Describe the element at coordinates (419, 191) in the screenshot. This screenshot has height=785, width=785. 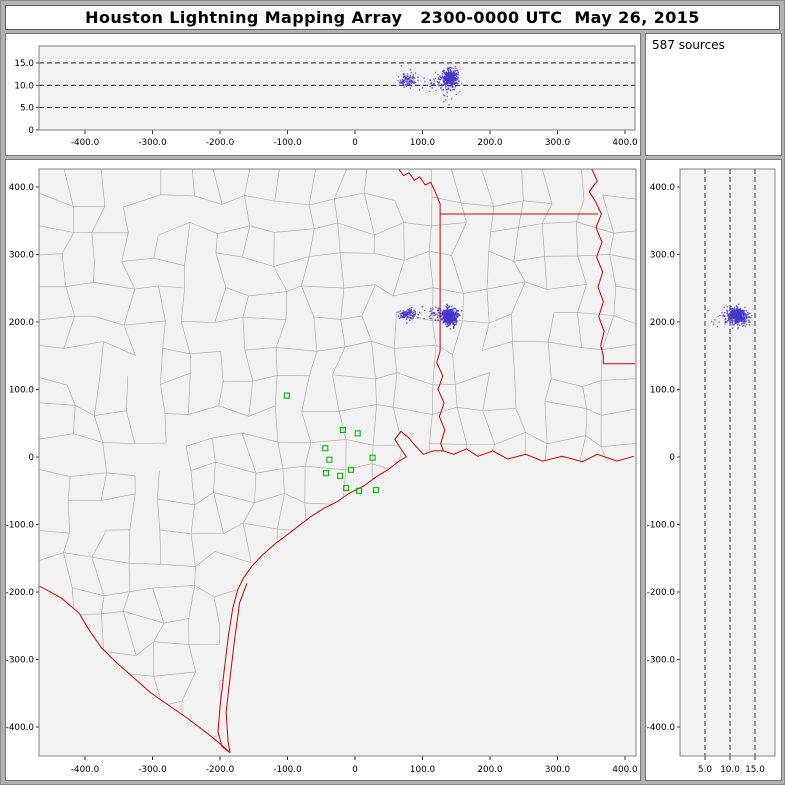
I see `red-river` at that location.